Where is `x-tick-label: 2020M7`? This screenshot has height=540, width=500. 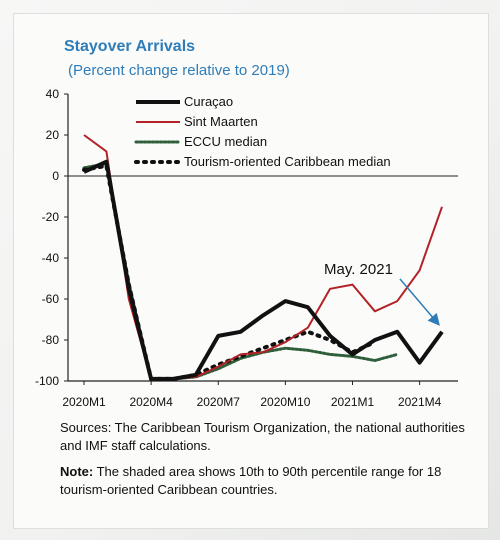 x-tick-label: 2020M7 is located at coordinates (219, 402).